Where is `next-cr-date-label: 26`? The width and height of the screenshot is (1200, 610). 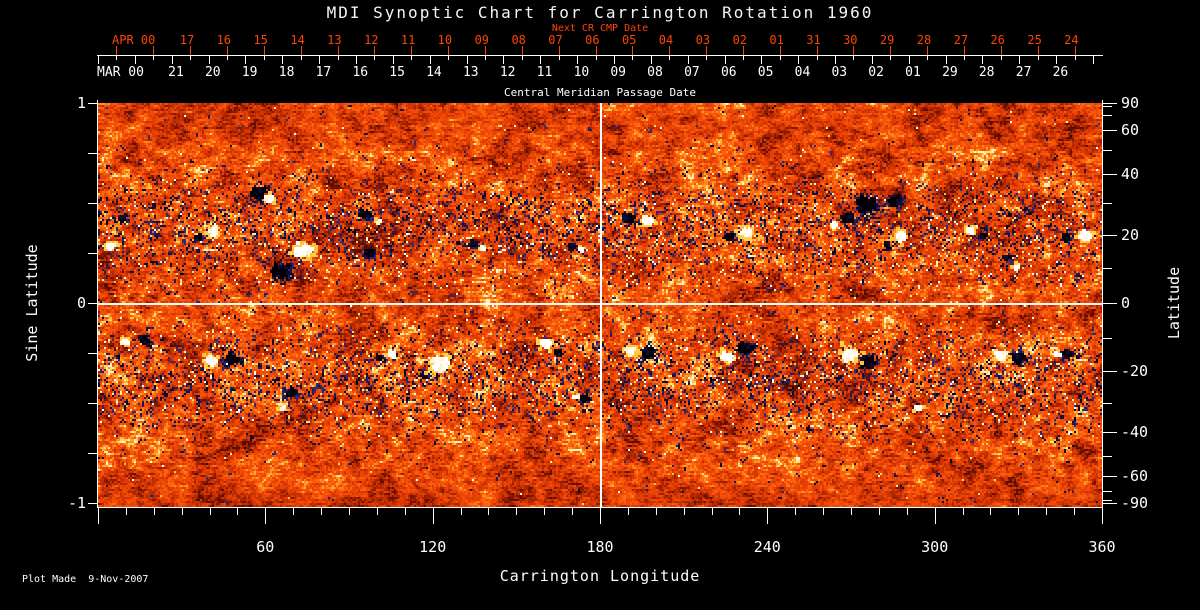
next-cr-date-label: 26 is located at coordinates (997, 40).